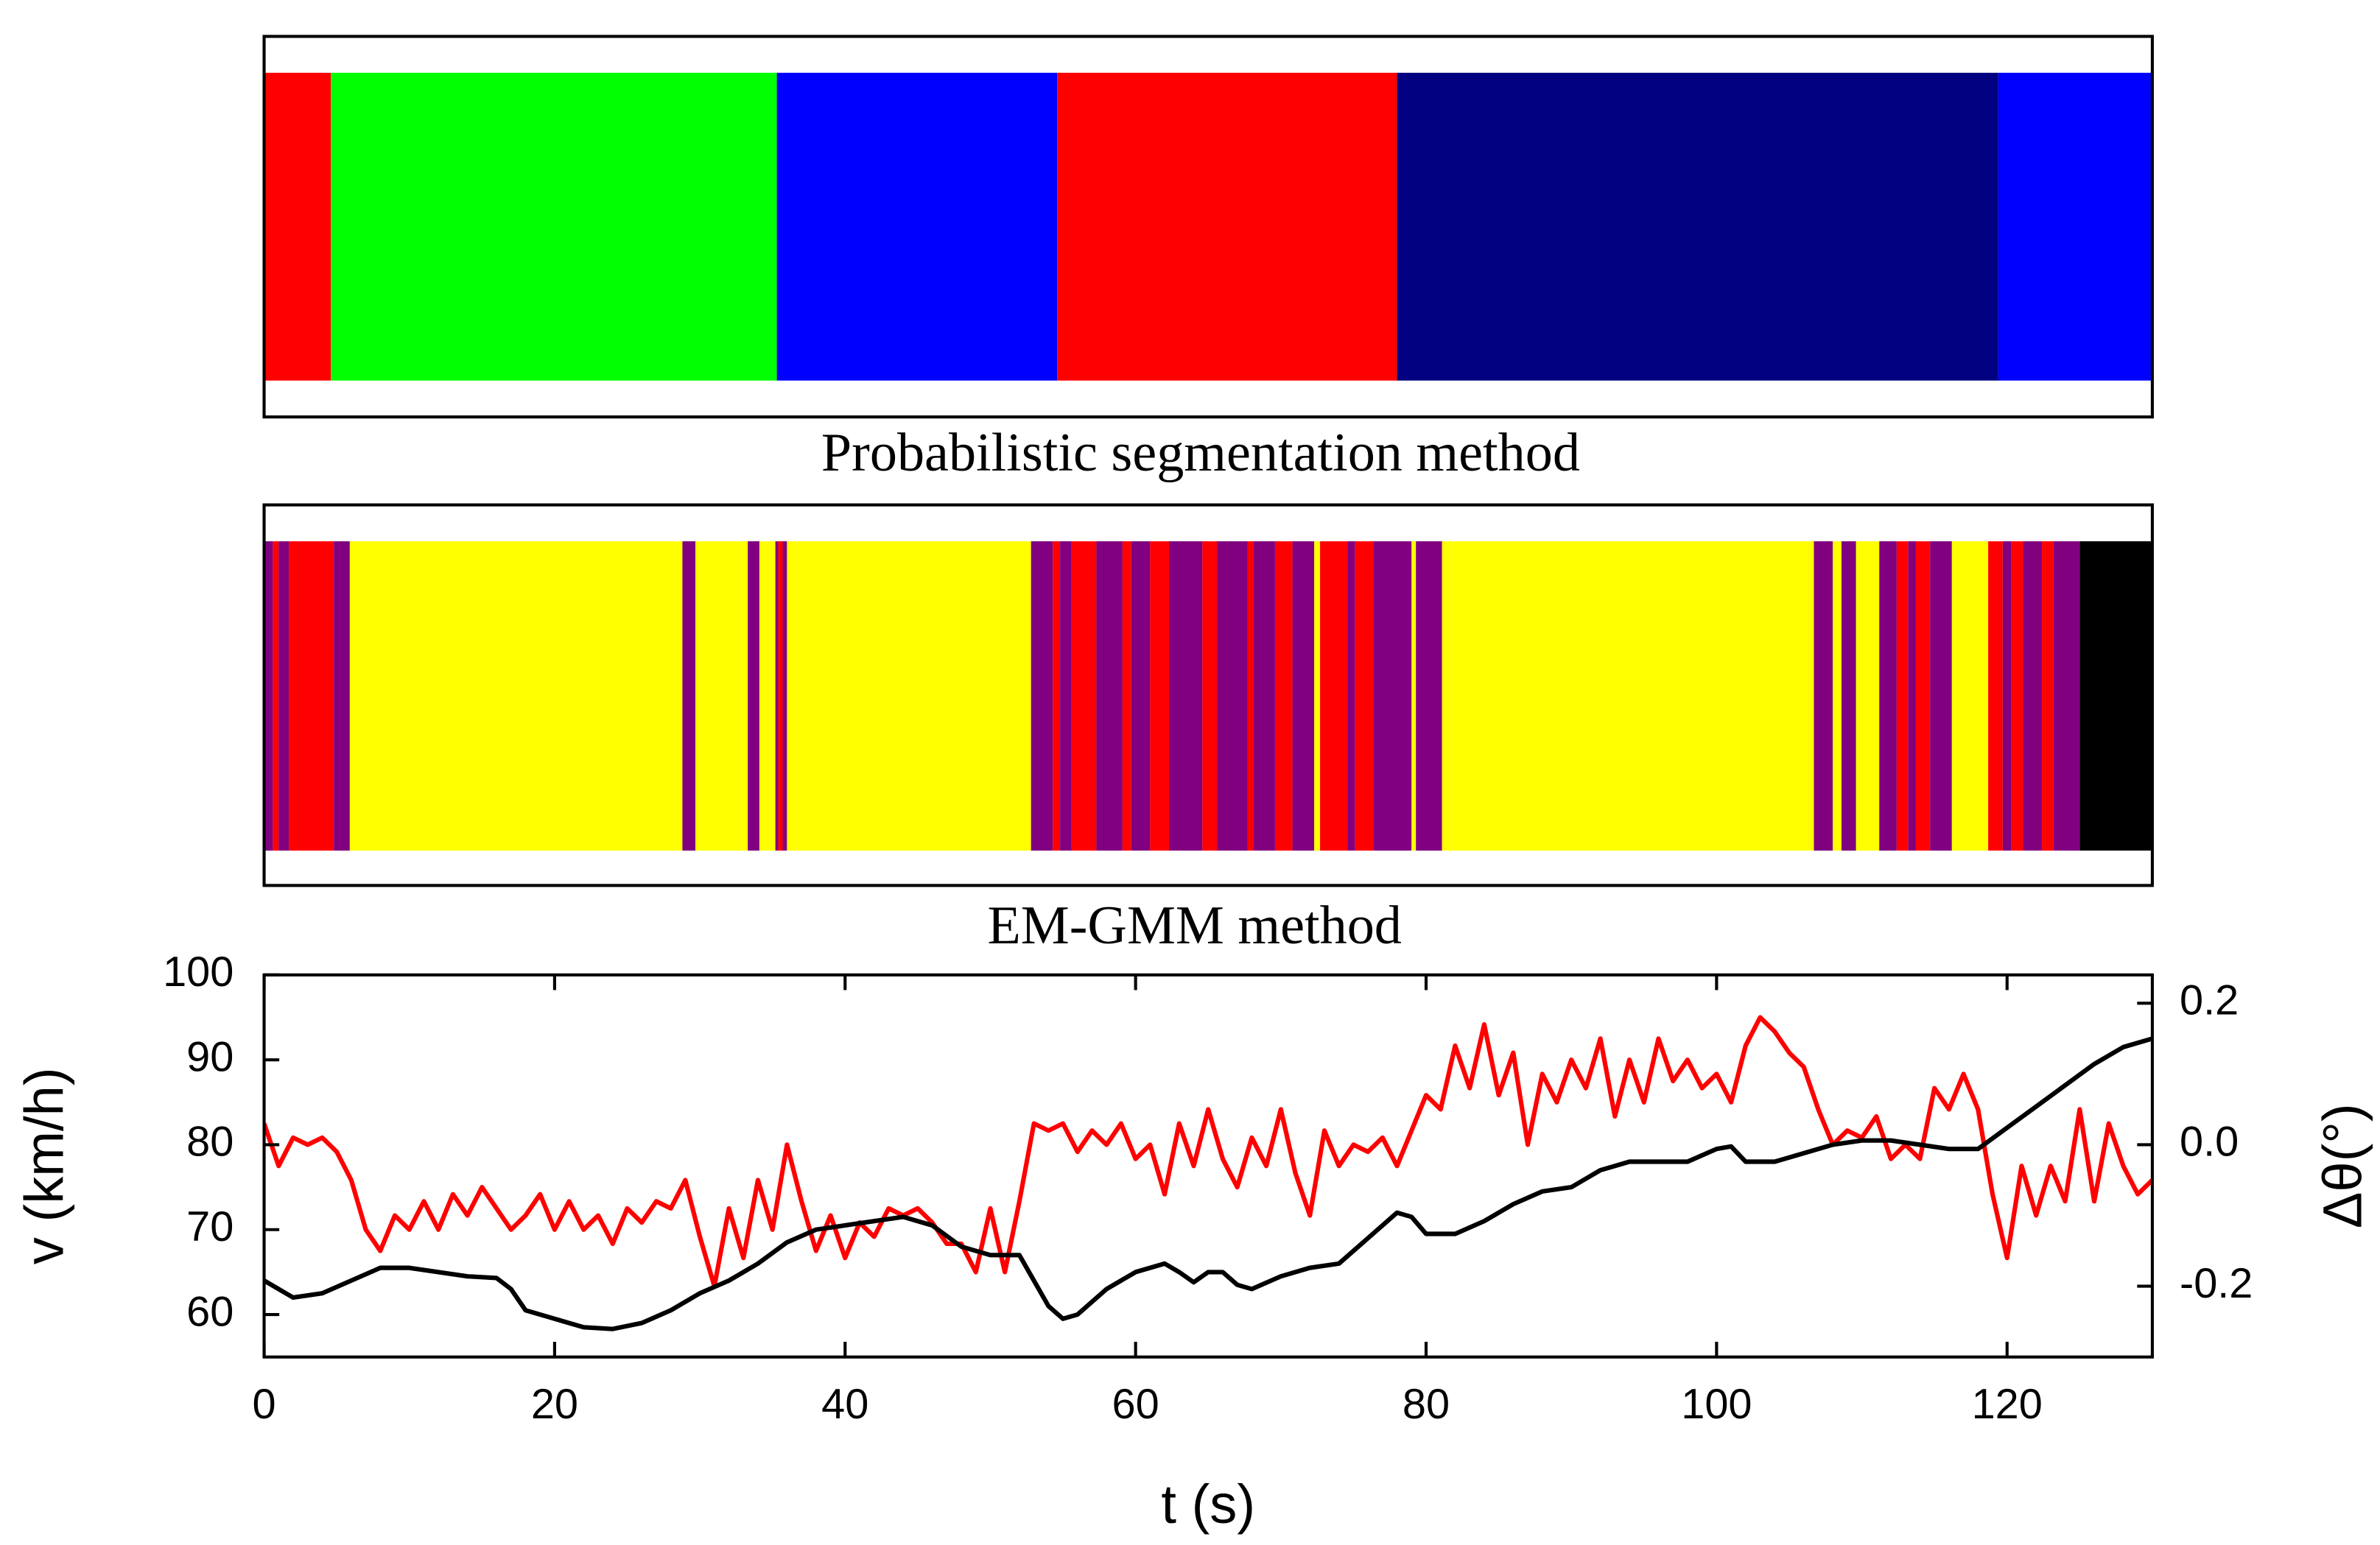  What do you see at coordinates (1135, 1405) in the screenshot?
I see `x-tick-label: 60` at bounding box center [1135, 1405].